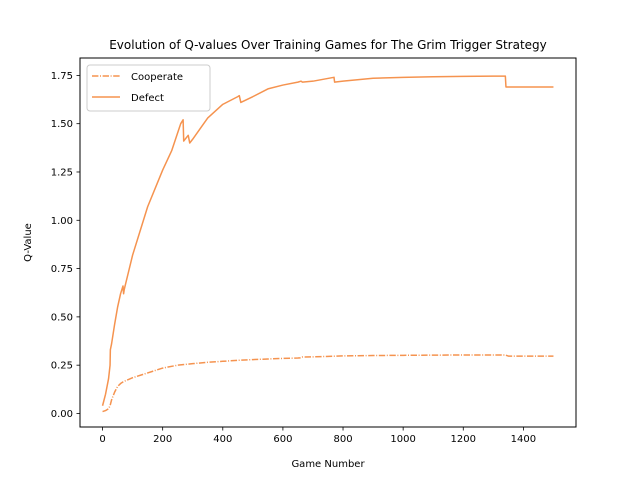  Describe the element at coordinates (328, 464) in the screenshot. I see `x-axis-label: Game Number` at that location.